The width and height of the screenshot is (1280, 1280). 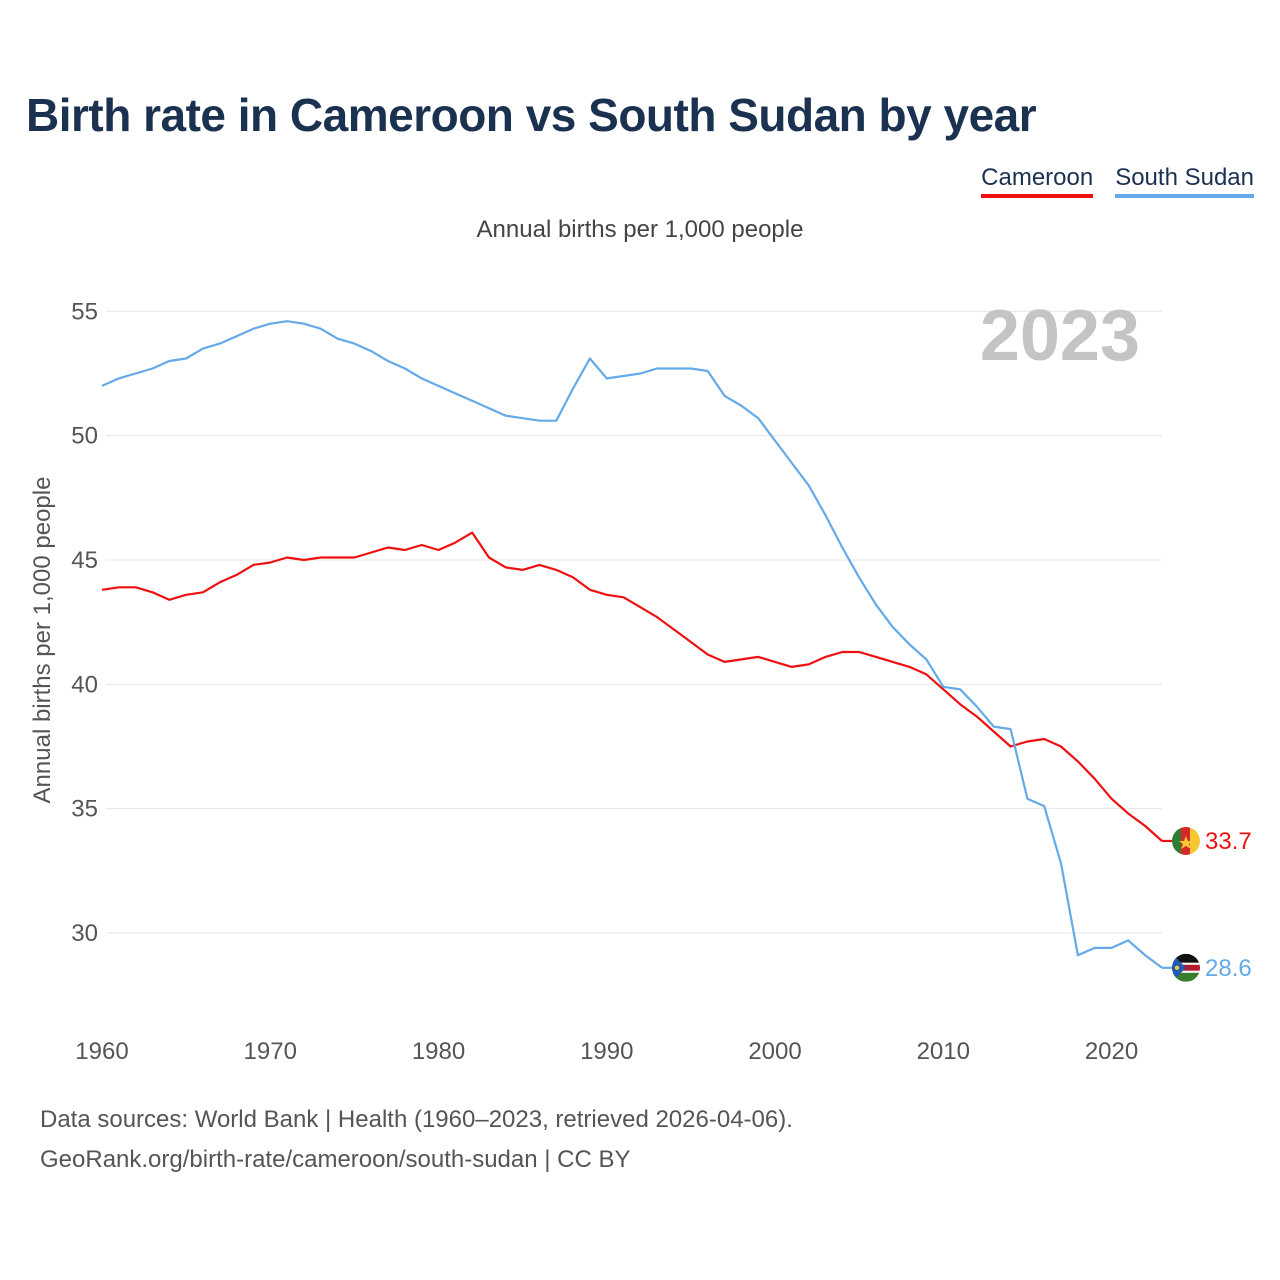 What do you see at coordinates (84, 809) in the screenshot?
I see `y-tick-label-35: 35` at bounding box center [84, 809].